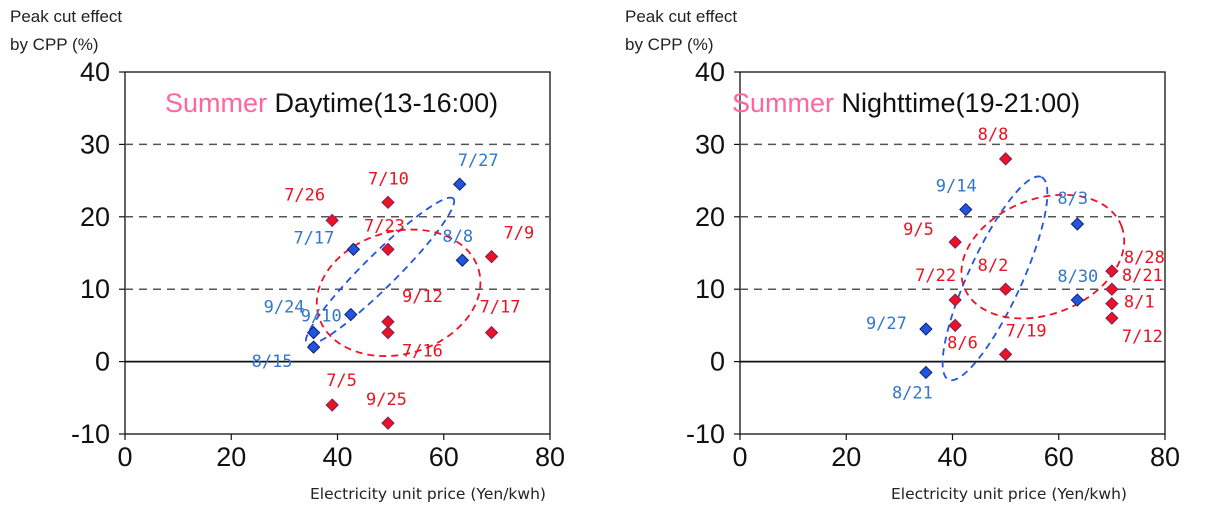 Image resolution: width=1215 pixels, height=513 pixels. I want to click on data-point-label: 9/5, so click(918, 230).